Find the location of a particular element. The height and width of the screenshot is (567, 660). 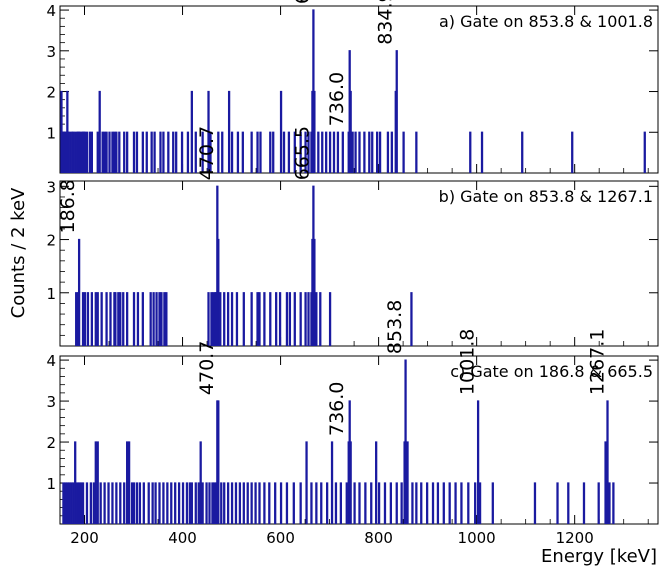

peak-label: 1001.8 is located at coordinates (468, 362).